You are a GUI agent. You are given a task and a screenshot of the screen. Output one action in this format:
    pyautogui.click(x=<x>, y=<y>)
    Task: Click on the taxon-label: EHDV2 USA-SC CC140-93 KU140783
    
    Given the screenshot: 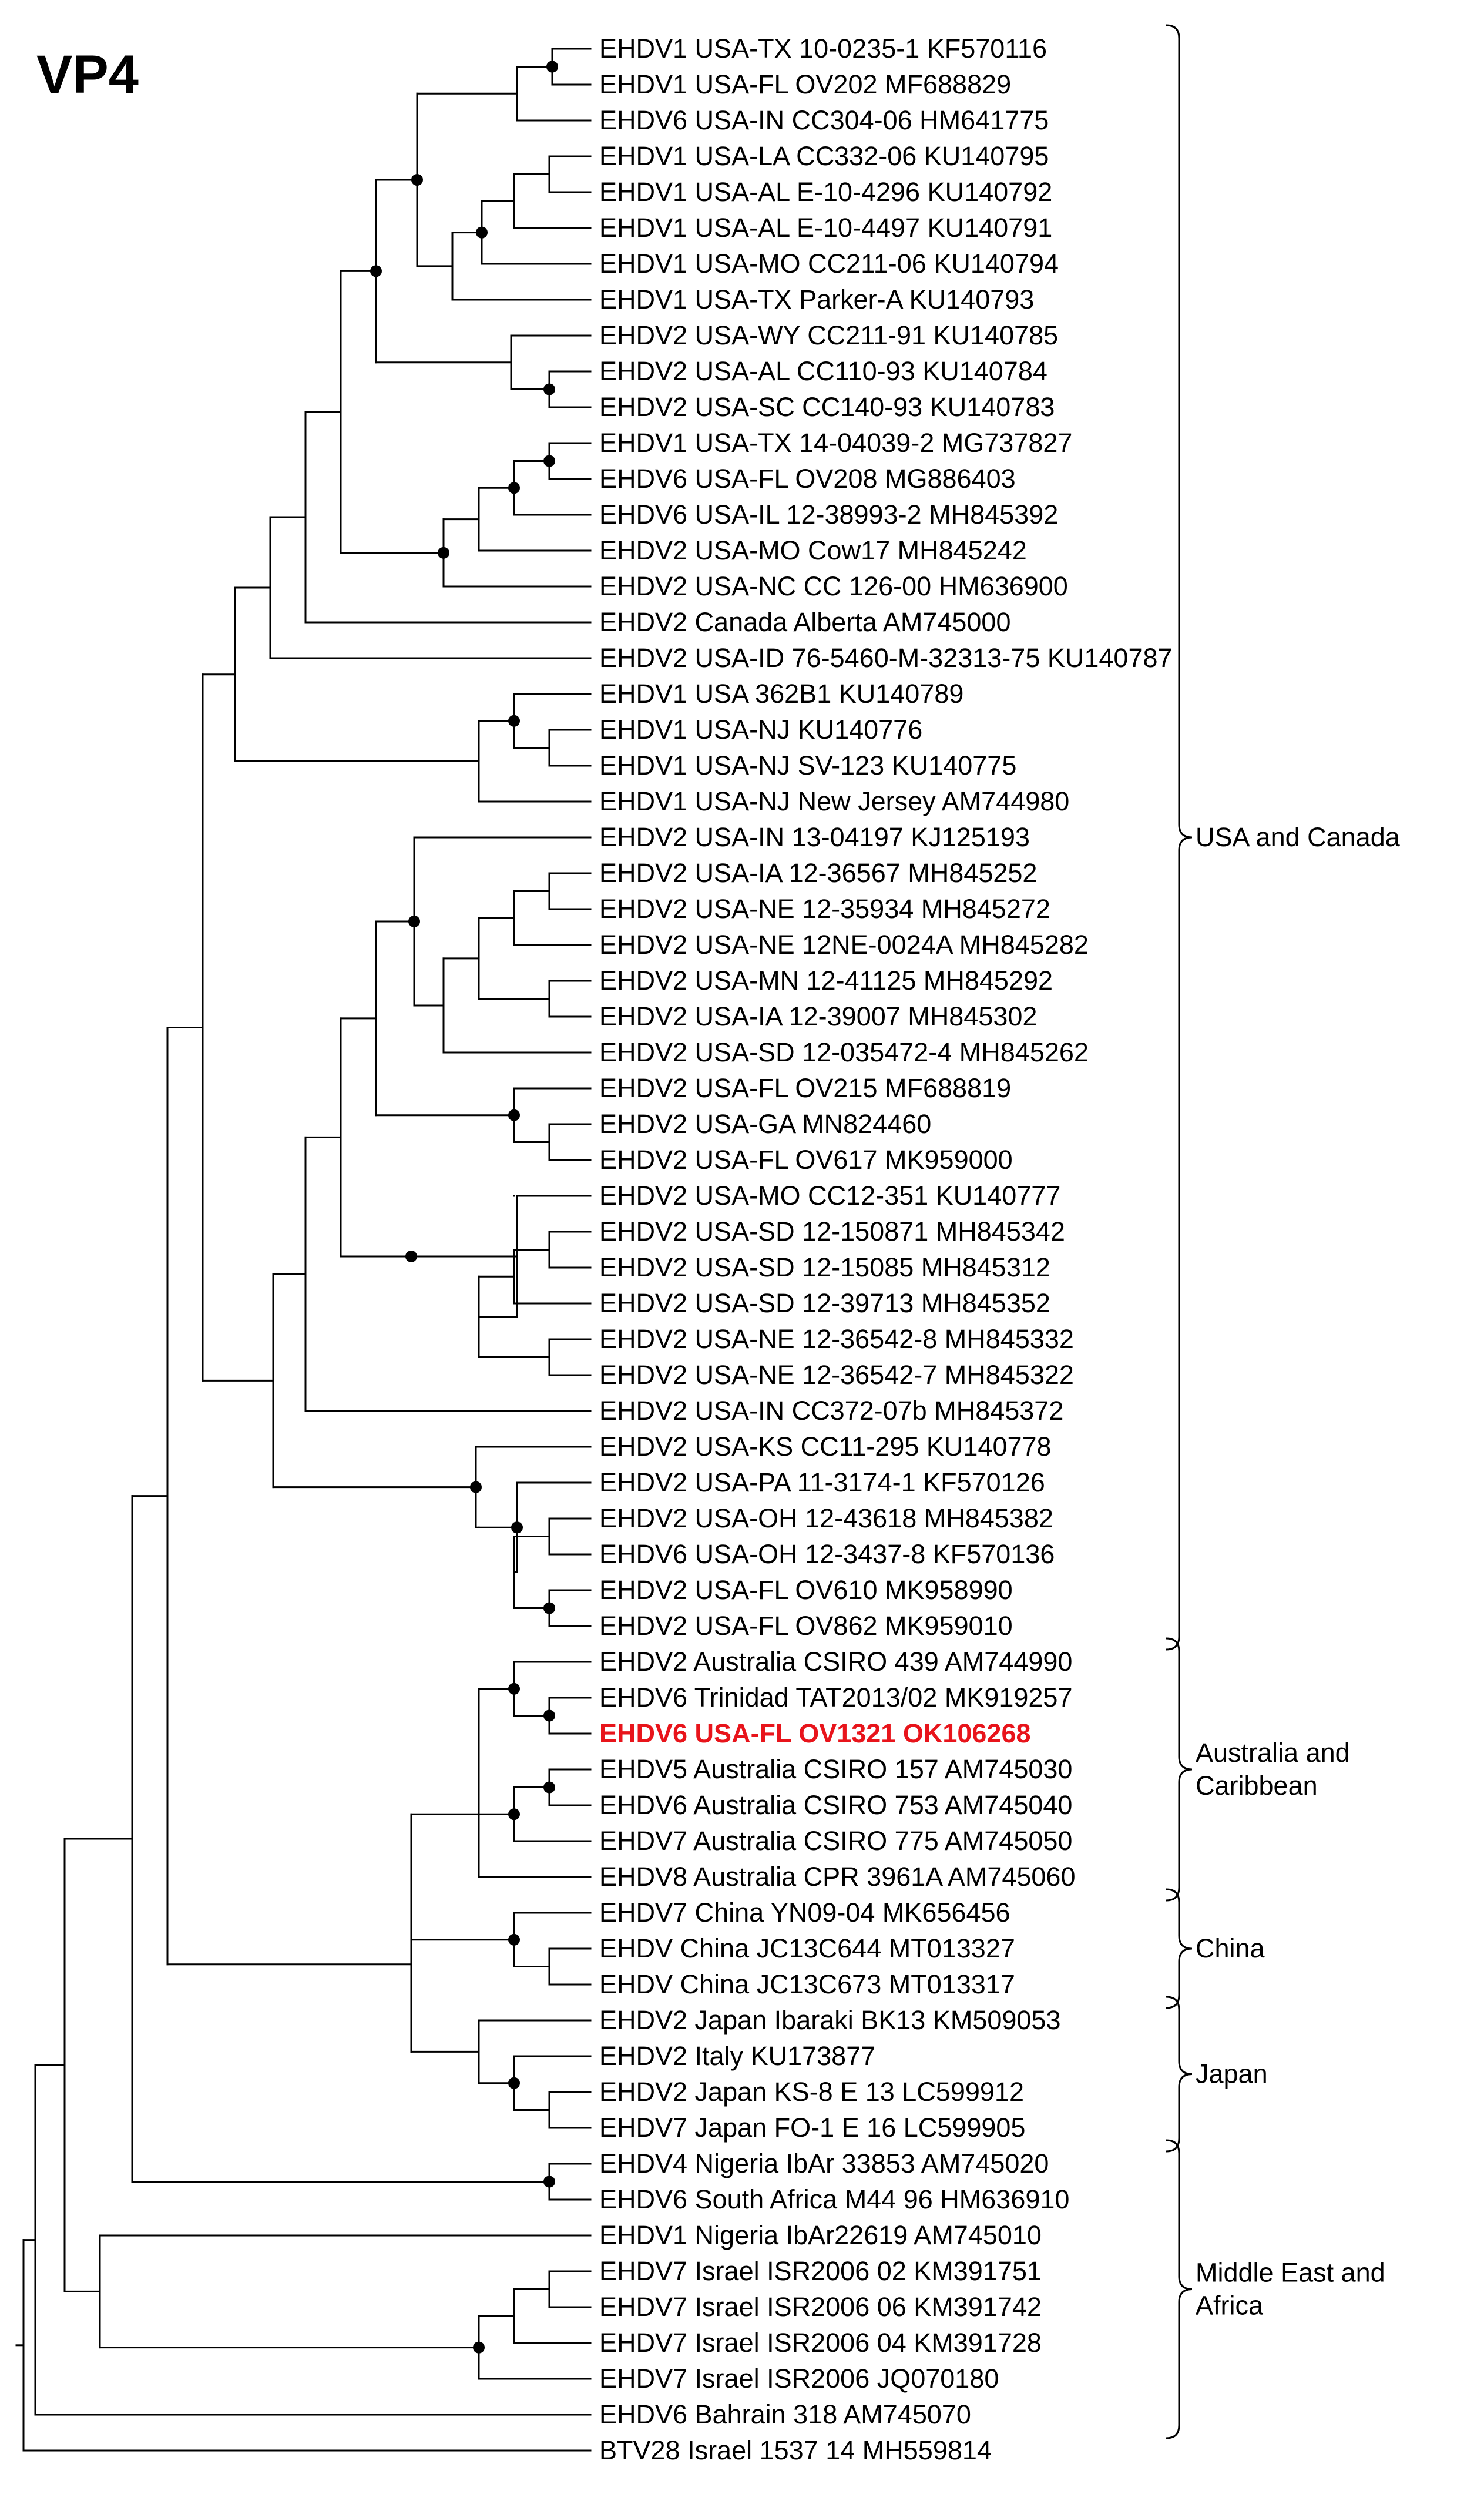 What is the action you would take?
    pyautogui.click(x=827, y=407)
    